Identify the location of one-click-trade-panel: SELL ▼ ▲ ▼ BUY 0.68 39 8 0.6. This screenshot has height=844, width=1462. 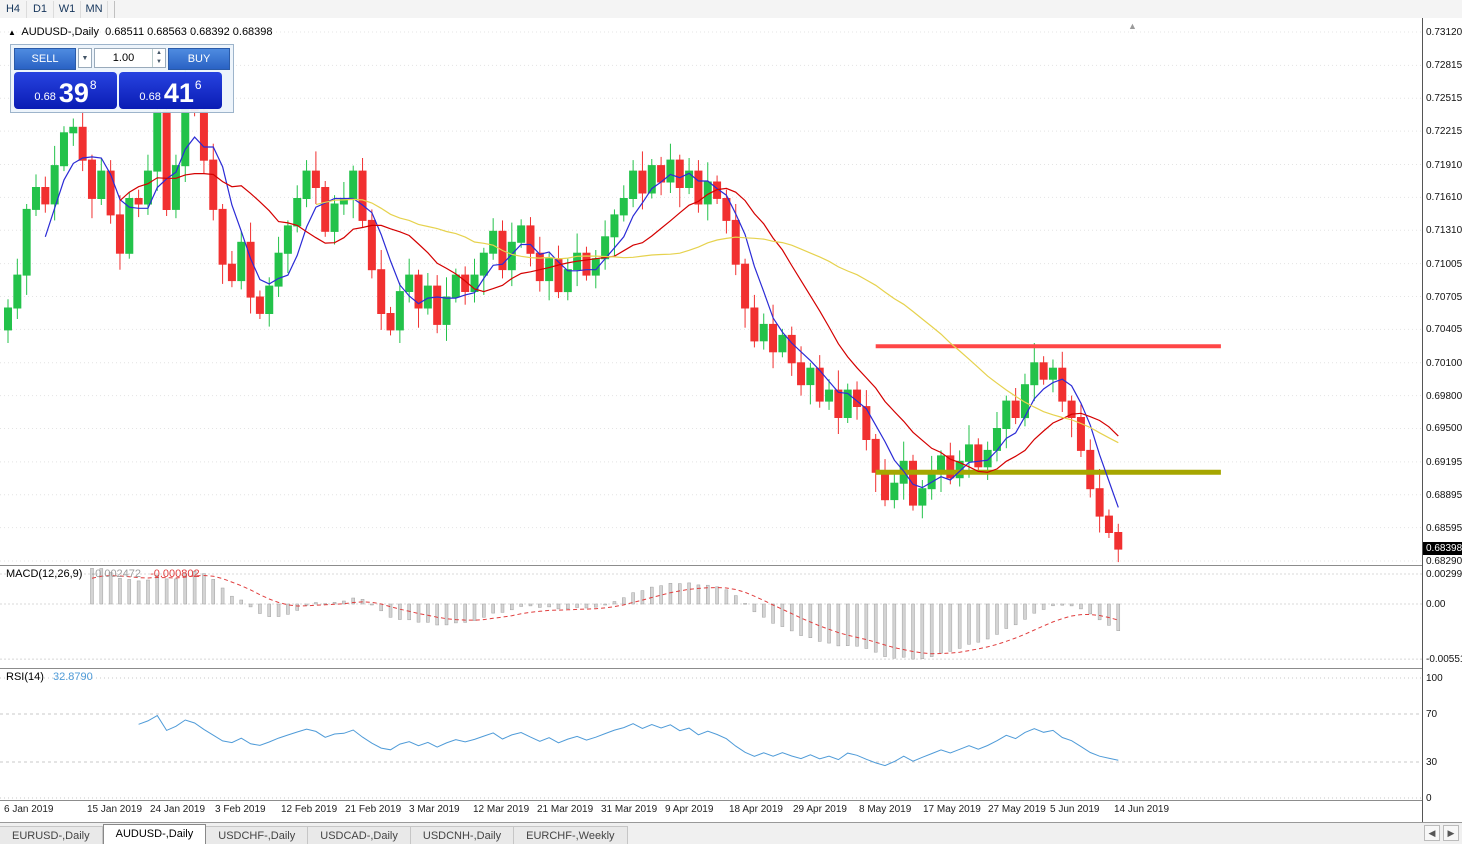
(122, 78).